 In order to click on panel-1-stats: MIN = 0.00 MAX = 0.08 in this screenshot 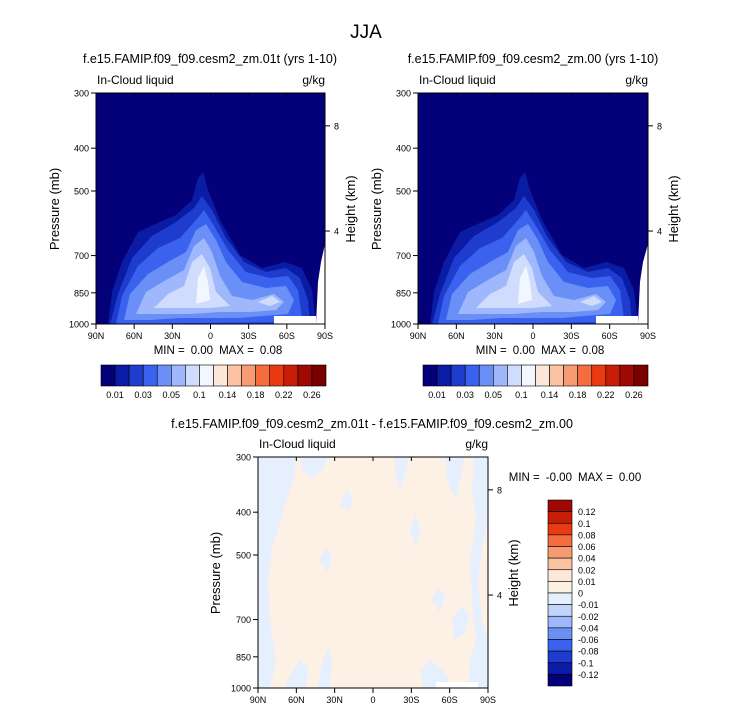, I will do `click(218, 351)`.